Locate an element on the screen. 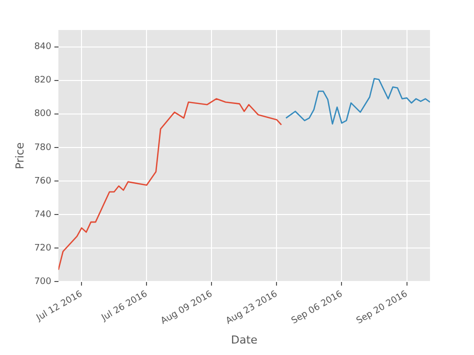  y-tick-label: 740 is located at coordinates (43, 215).